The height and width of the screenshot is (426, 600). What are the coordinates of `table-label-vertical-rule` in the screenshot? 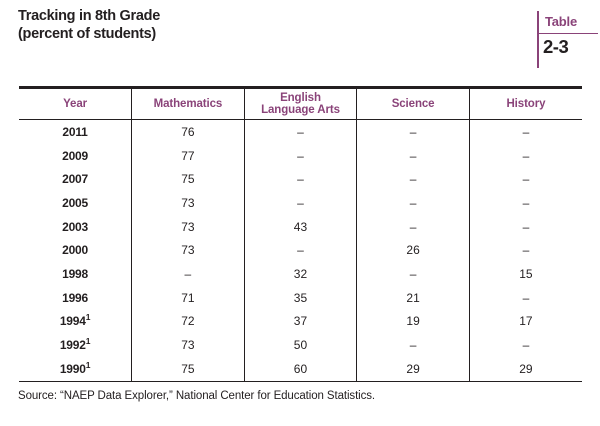 It's located at (538, 39).